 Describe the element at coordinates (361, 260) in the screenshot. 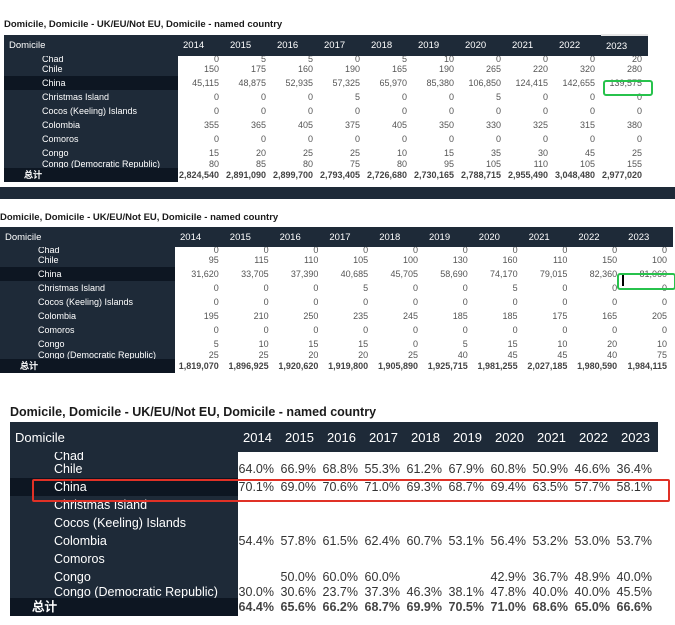

I see `cell: 105` at that location.